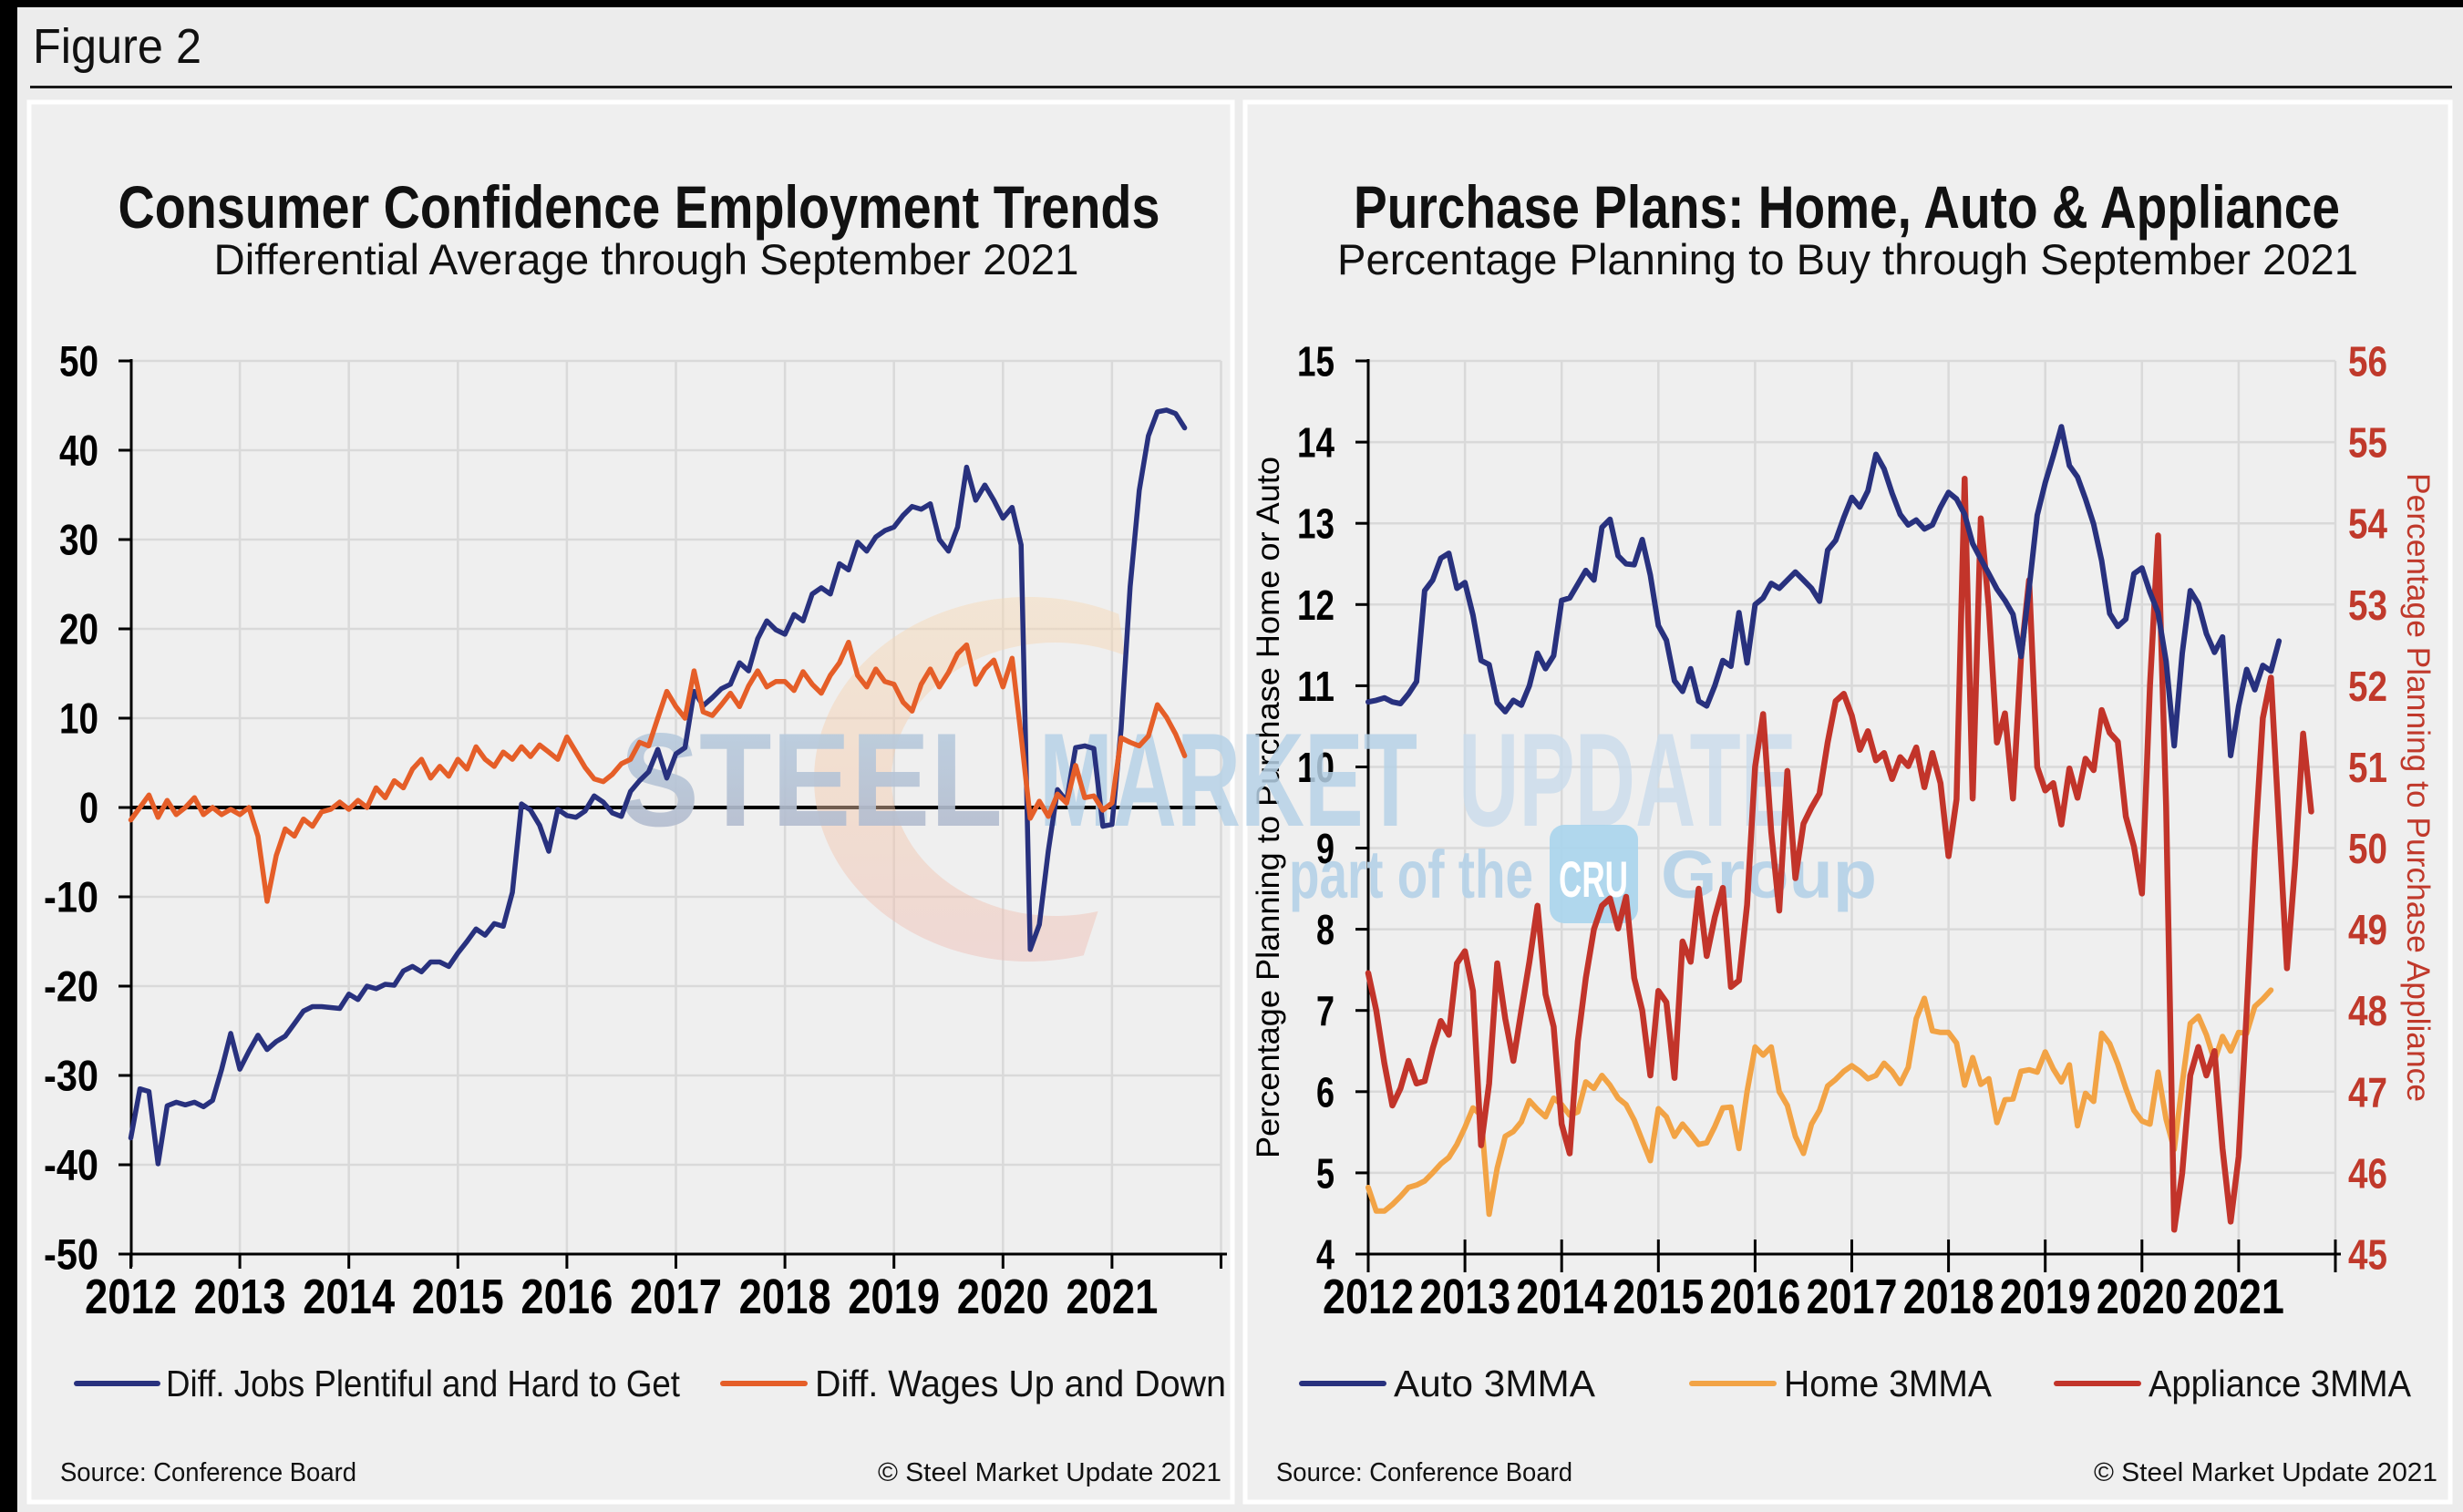 The image size is (2463, 1512). I want to click on svg-text: 52, so click(2367, 687).